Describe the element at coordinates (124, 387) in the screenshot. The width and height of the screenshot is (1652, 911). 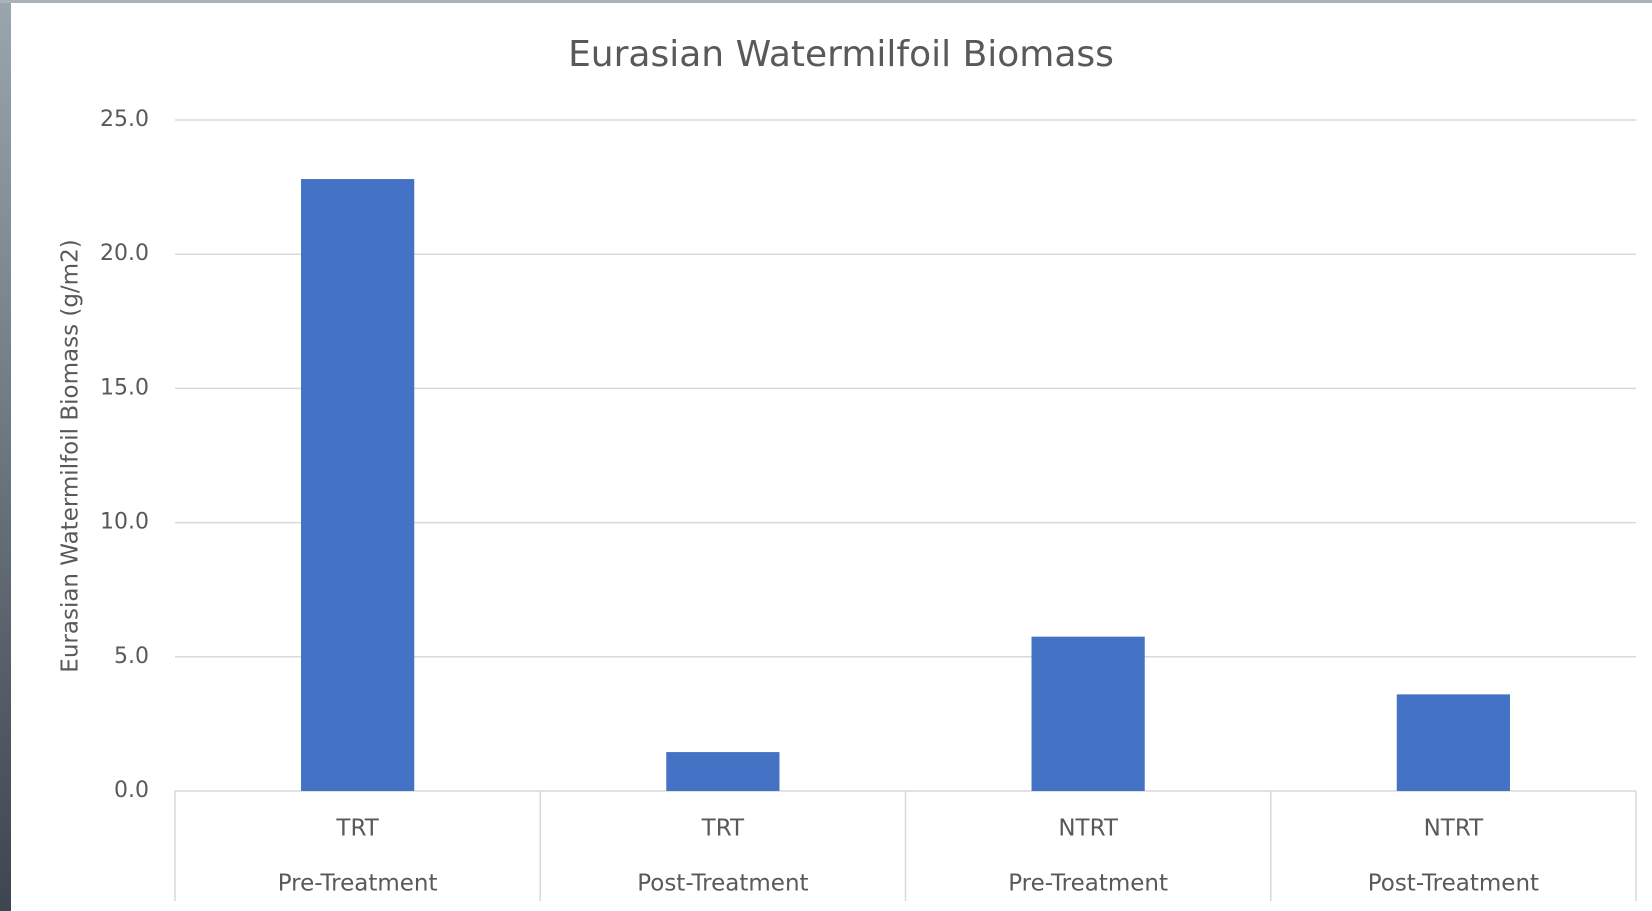
I see `y-tick-label: 15.0` at that location.